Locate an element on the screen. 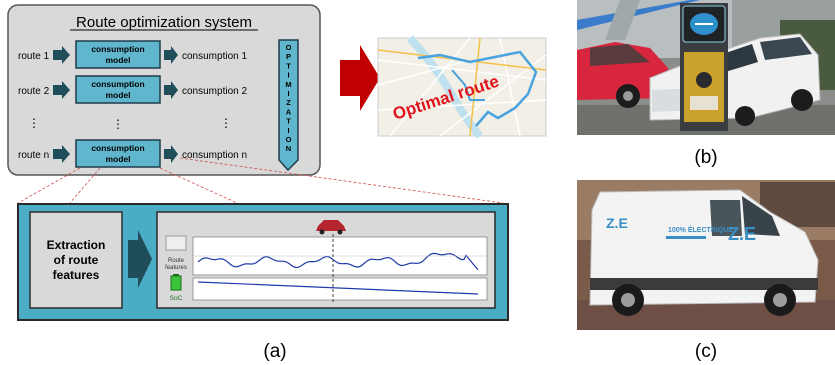  vertical-dots-left: ⋮ is located at coordinates (34, 123).